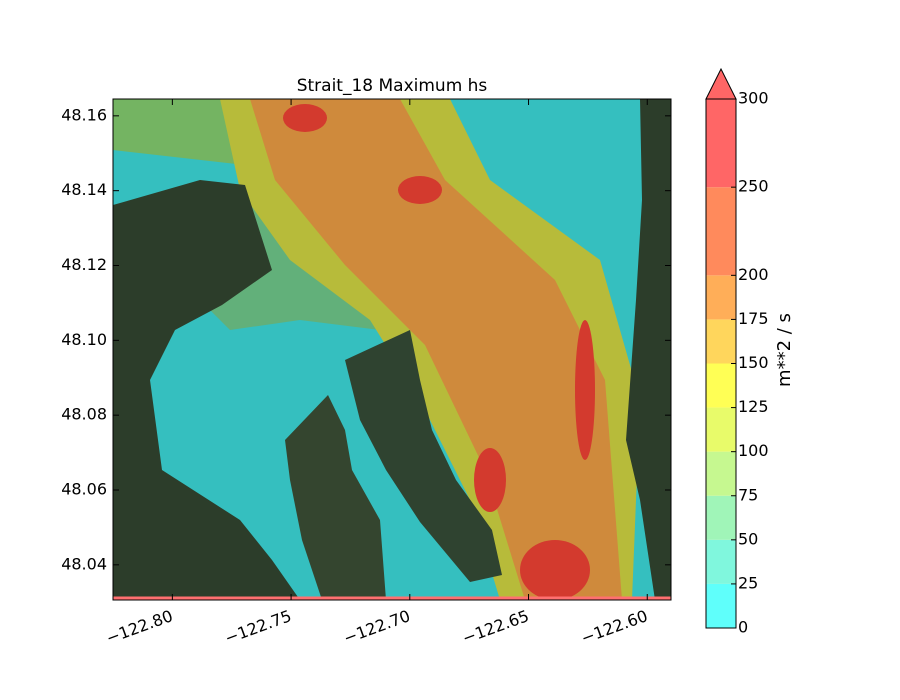  I want to click on y-tick-label: 48.10, so click(84, 339).